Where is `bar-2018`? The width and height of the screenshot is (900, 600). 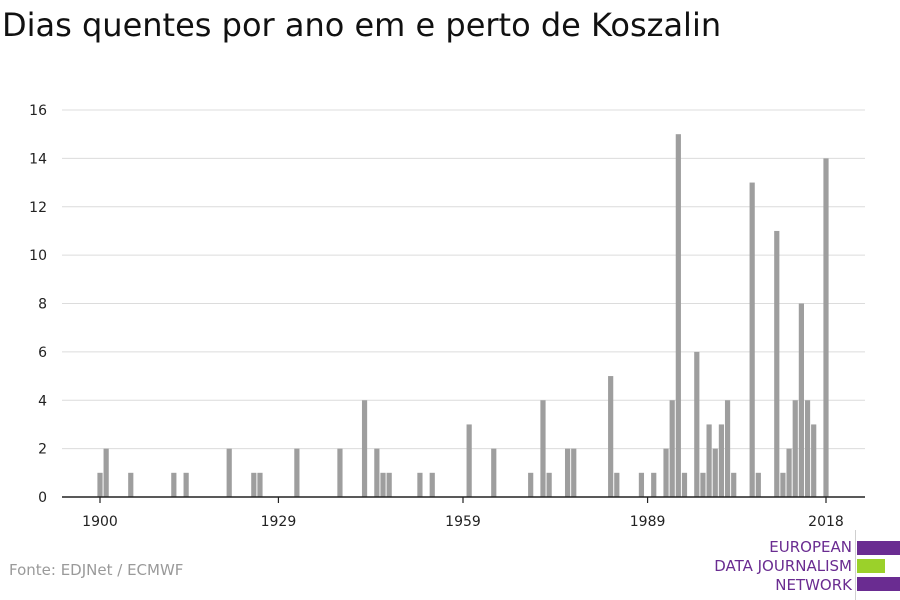
bar-2018 is located at coordinates (826, 328).